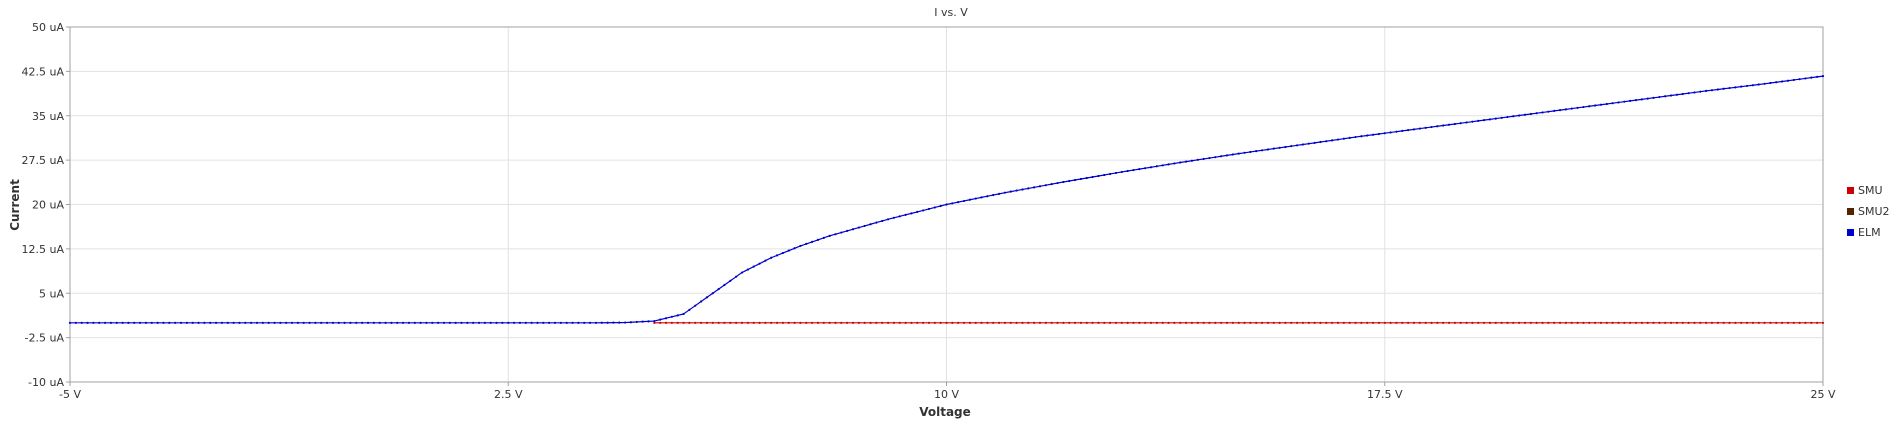  What do you see at coordinates (45, 338) in the screenshot?
I see `y-tick-label: -2.5 uA` at bounding box center [45, 338].